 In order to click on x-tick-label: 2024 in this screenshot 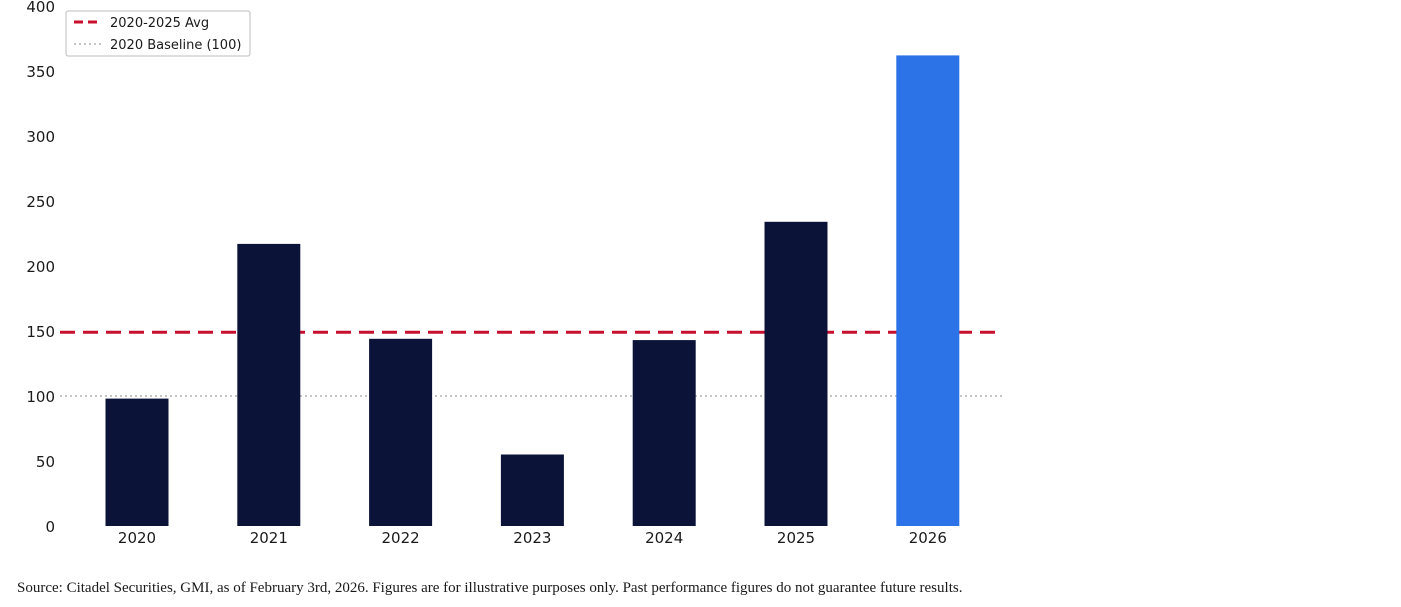, I will do `click(664, 538)`.